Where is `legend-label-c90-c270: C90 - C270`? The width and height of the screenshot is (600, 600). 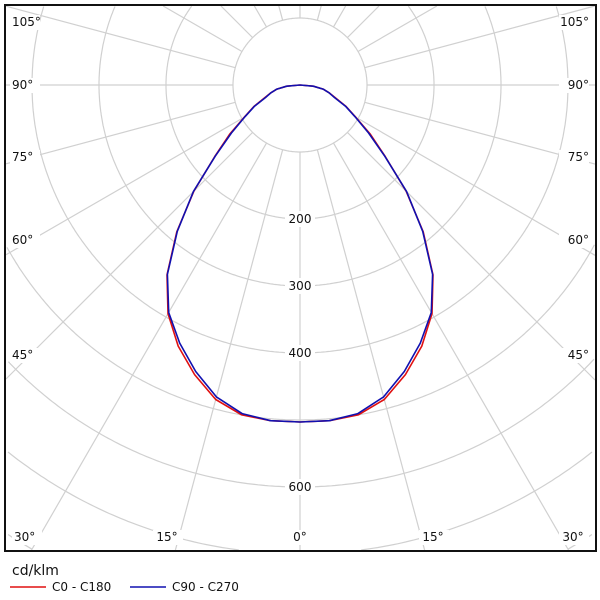
legend-label-c90-c270: C90 - C270 is located at coordinates (205, 587).